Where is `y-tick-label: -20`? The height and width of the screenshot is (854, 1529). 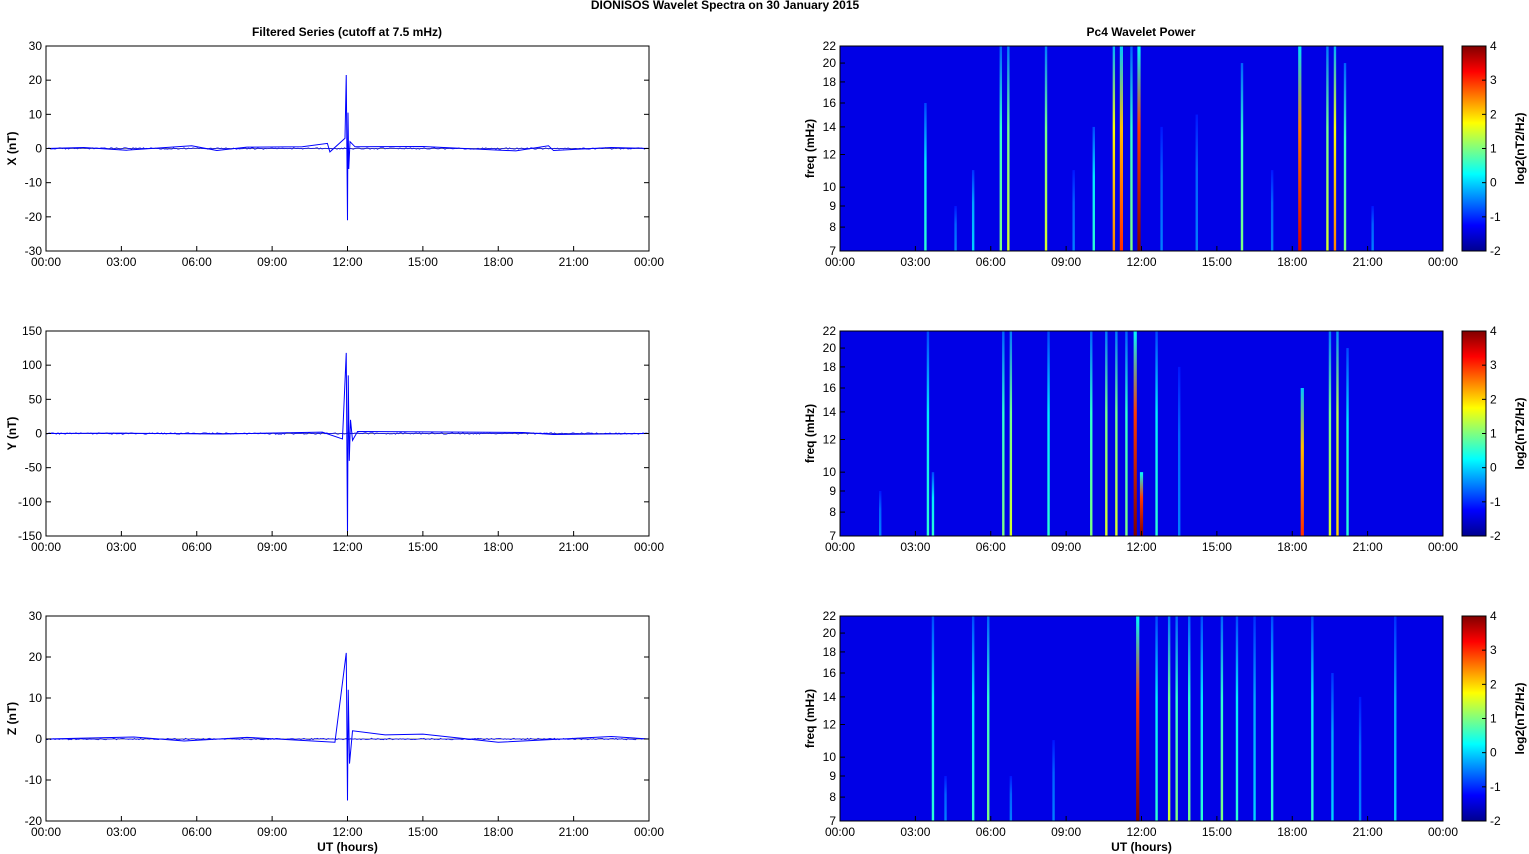 y-tick-label: -20 is located at coordinates (34, 821).